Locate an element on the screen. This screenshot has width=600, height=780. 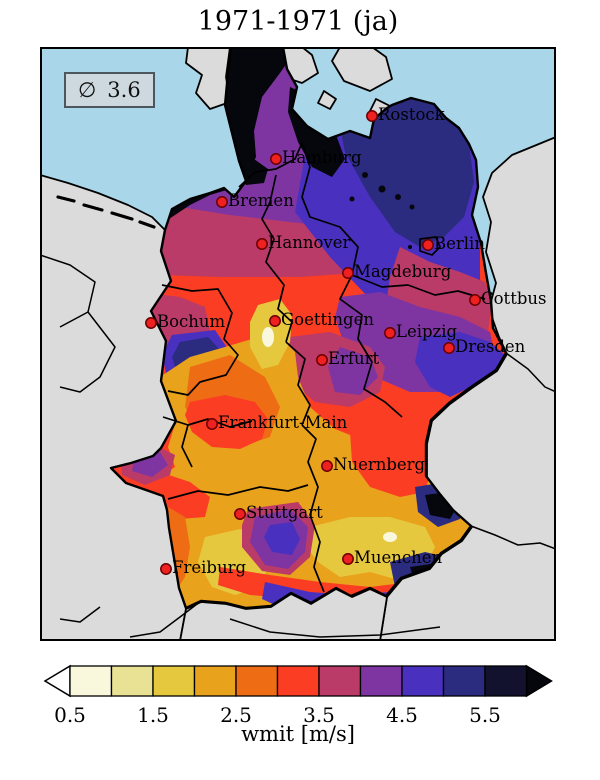
city-label-erfurt: Erfurt is located at coordinates (354, 358).